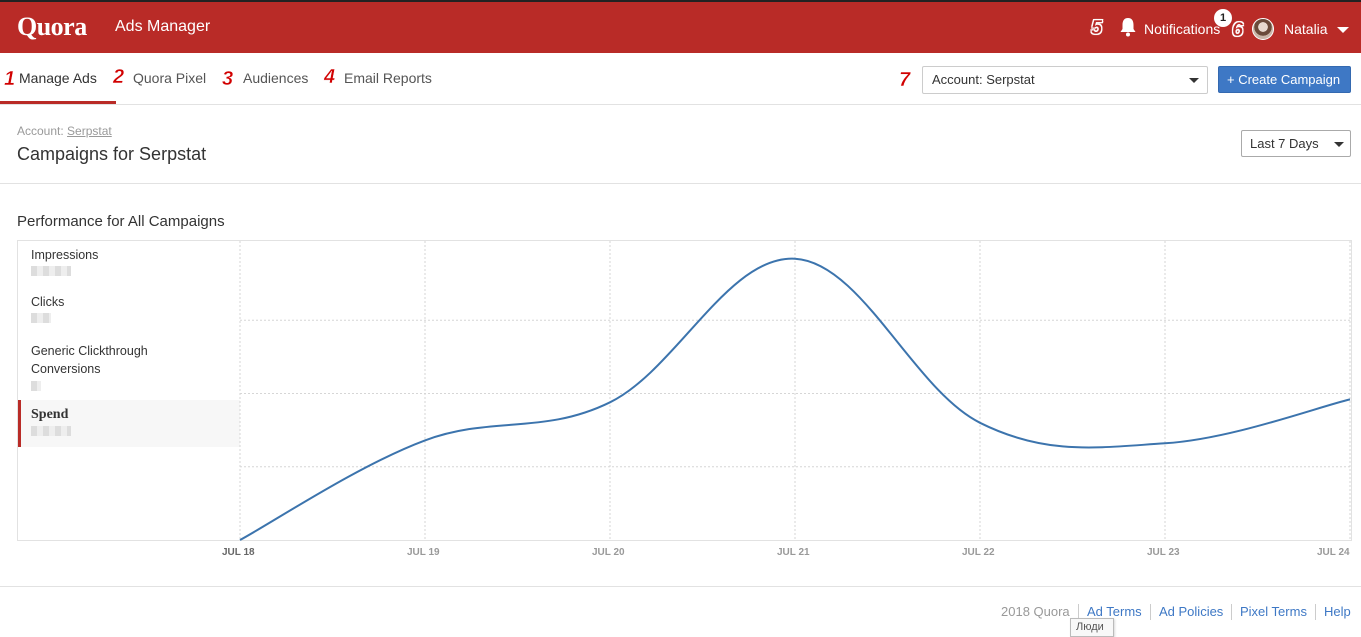 The image size is (1361, 637). Describe the element at coordinates (330, 77) in the screenshot. I see `callout-4: 4` at that location.